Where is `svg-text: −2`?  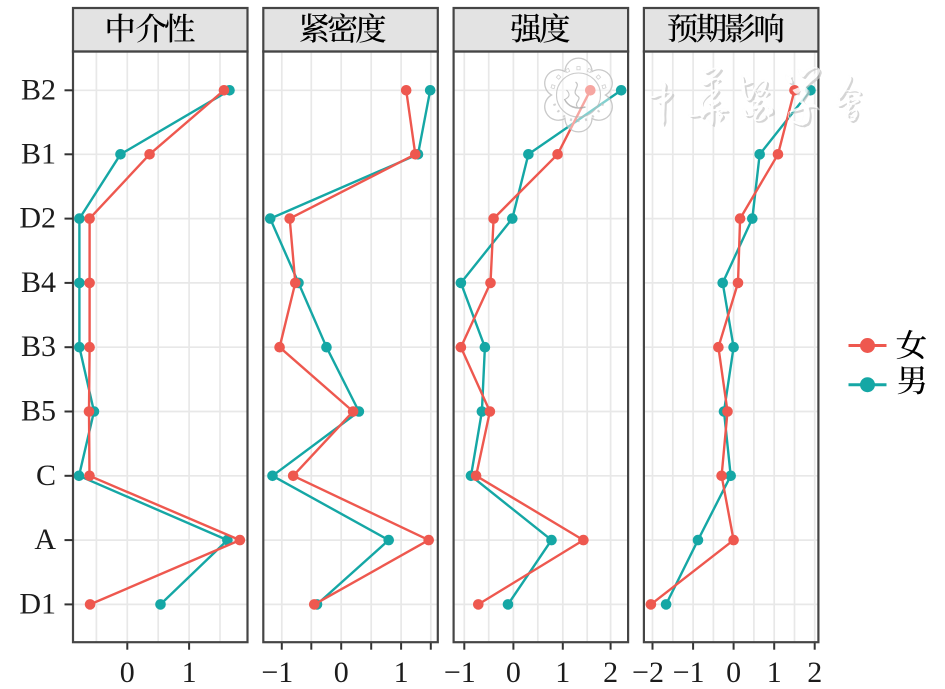
svg-text: −2 is located at coordinates (648, 672).